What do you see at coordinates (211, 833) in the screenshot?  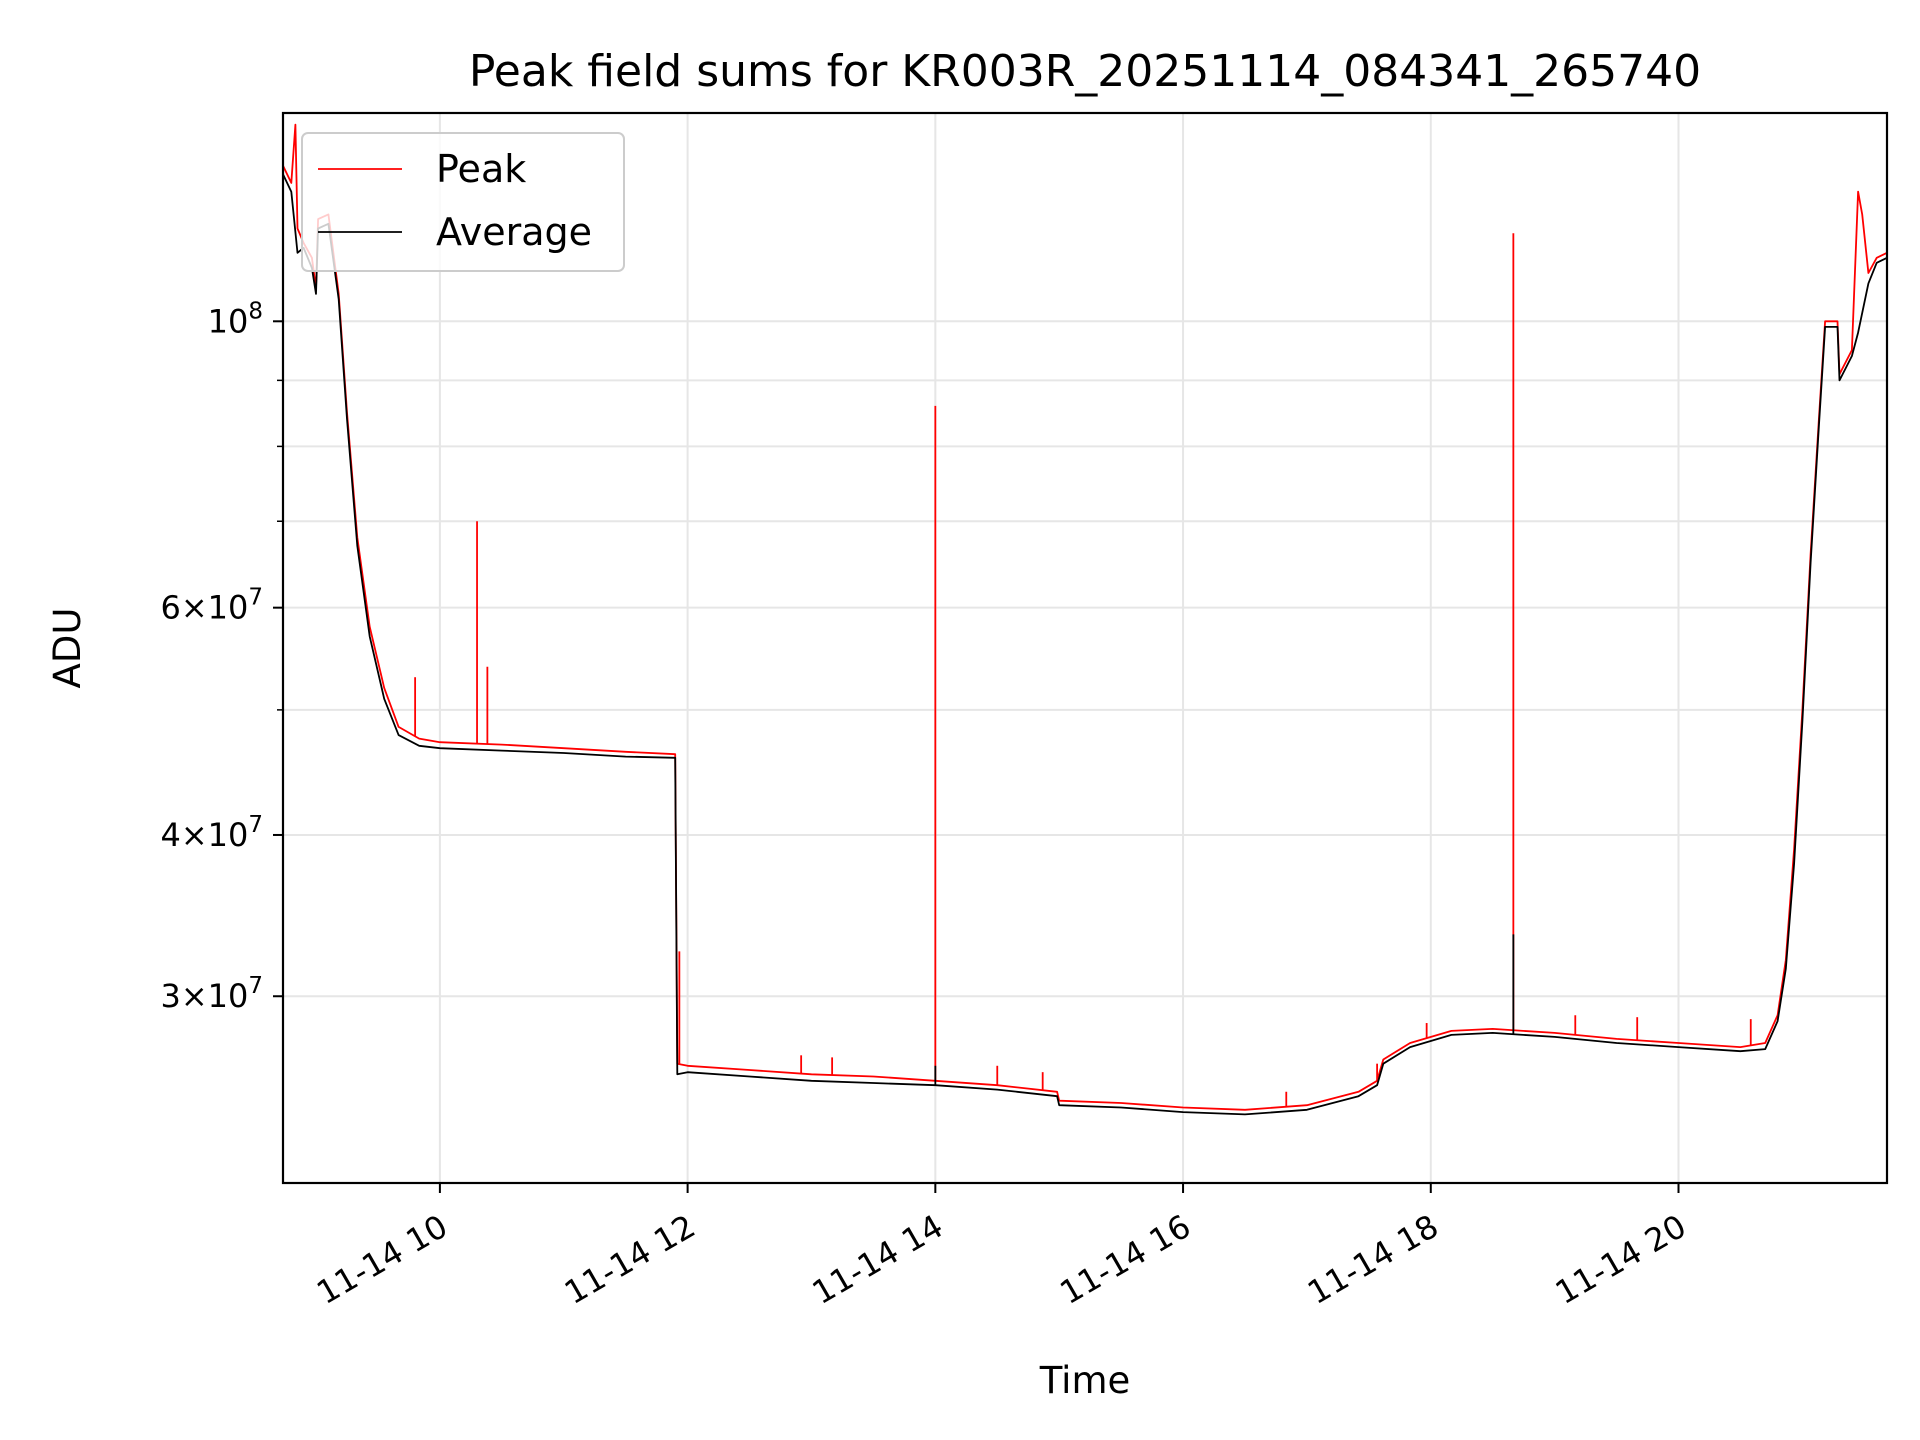 I see `y-tick-label: 4×107` at bounding box center [211, 833].